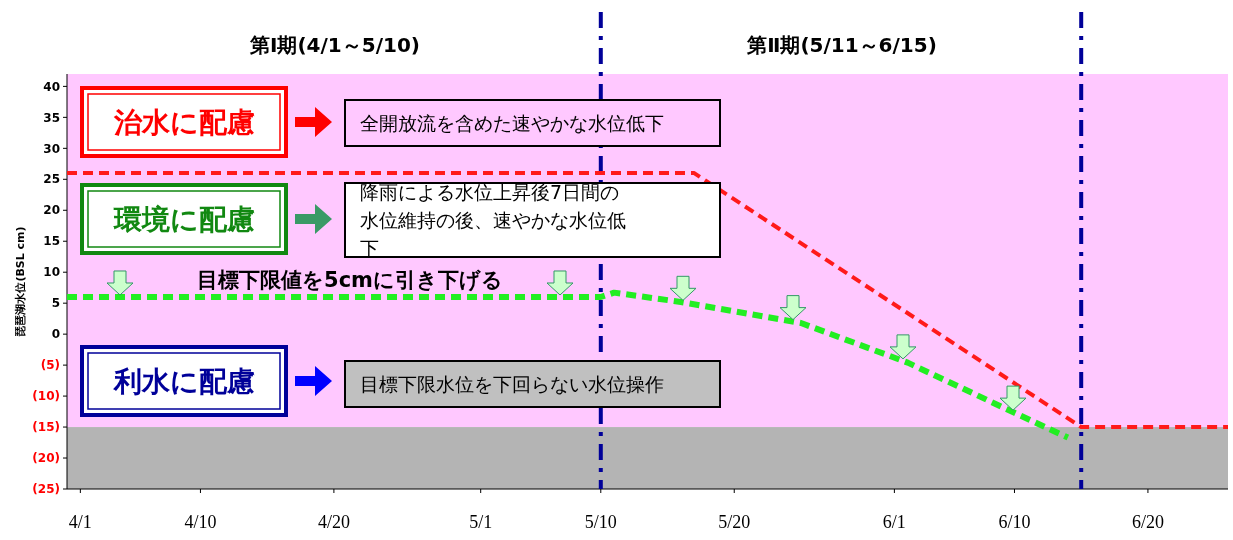 The width and height of the screenshot is (1233, 540). Describe the element at coordinates (350, 280) in the screenshot. I see `annotation: 目標下限値を5cmに引き下げる` at that location.